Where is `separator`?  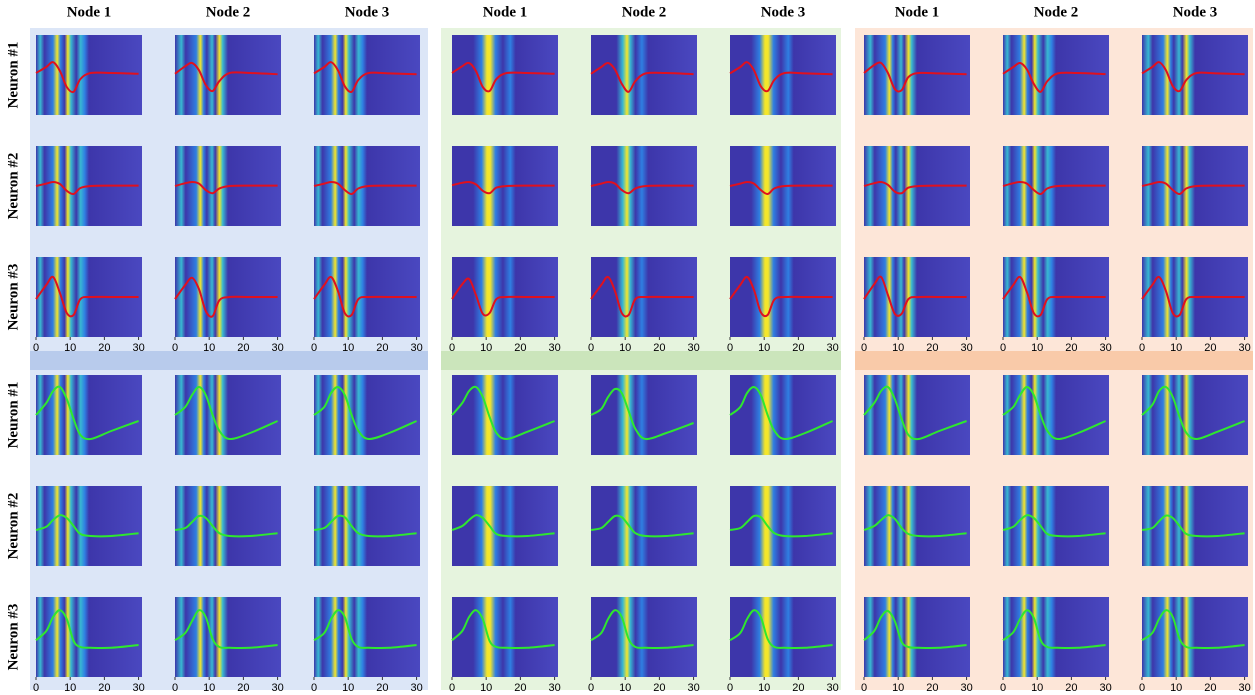 separator is located at coordinates (1054, 360).